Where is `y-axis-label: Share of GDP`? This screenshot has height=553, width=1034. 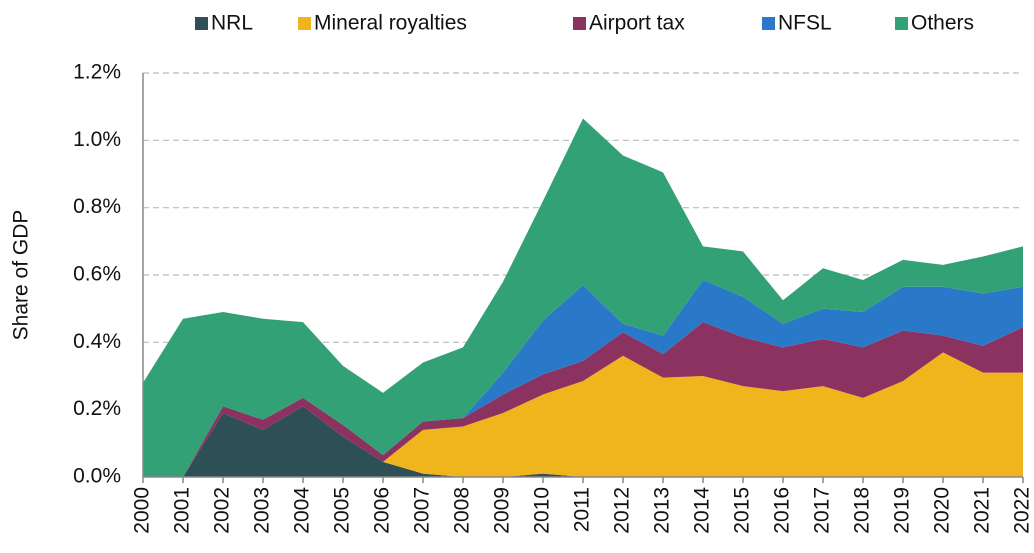
y-axis-label: Share of GDP is located at coordinates (21, 275).